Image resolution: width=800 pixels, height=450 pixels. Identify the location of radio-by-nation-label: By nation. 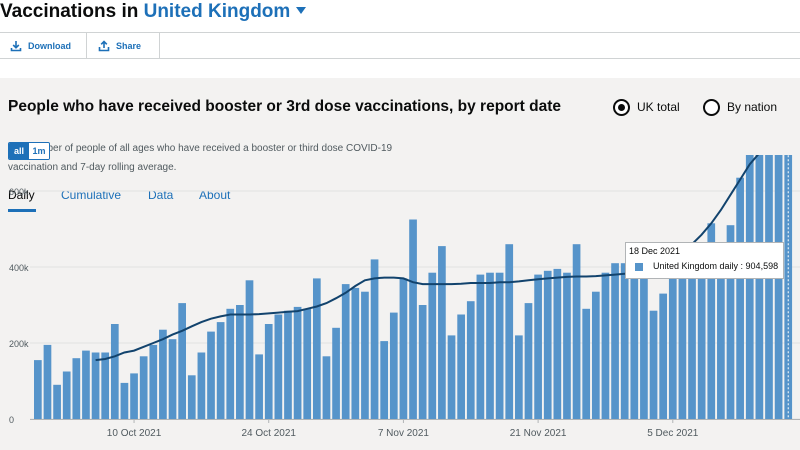
(752, 107).